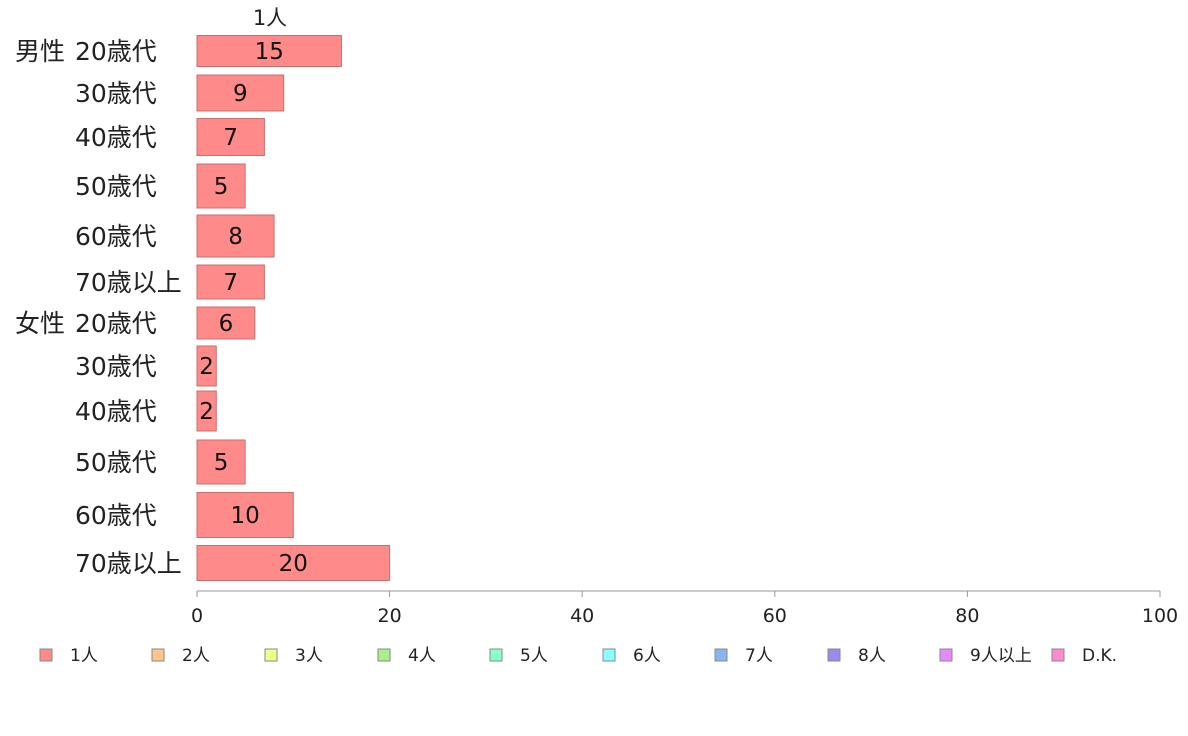 This screenshot has height=736, width=1188. What do you see at coordinates (84, 656) in the screenshot?
I see `legend-label: 1人` at bounding box center [84, 656].